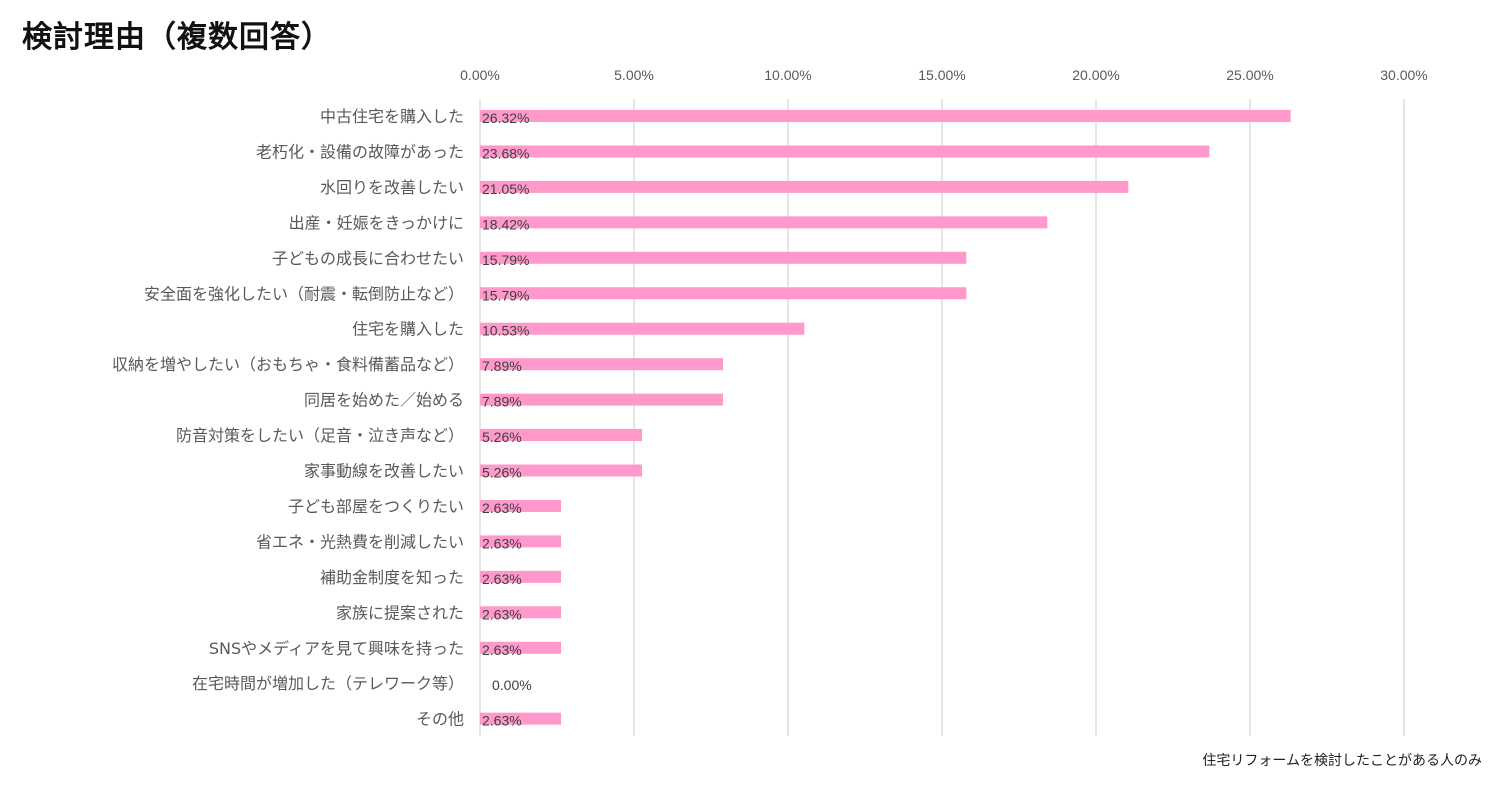  I want to click on category-label: SNSやメディアを見て興味を持った, so click(336, 648).